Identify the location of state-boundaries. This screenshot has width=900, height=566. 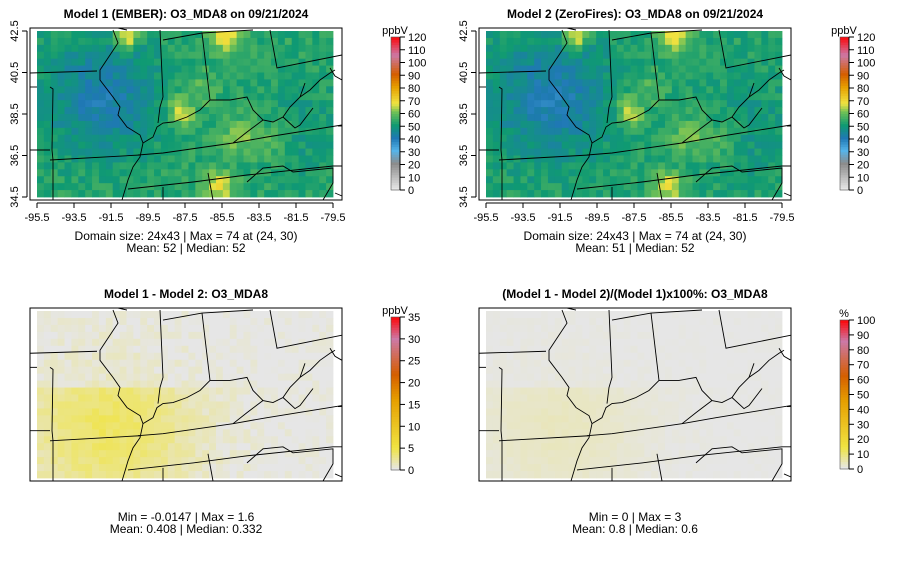
(635, 114).